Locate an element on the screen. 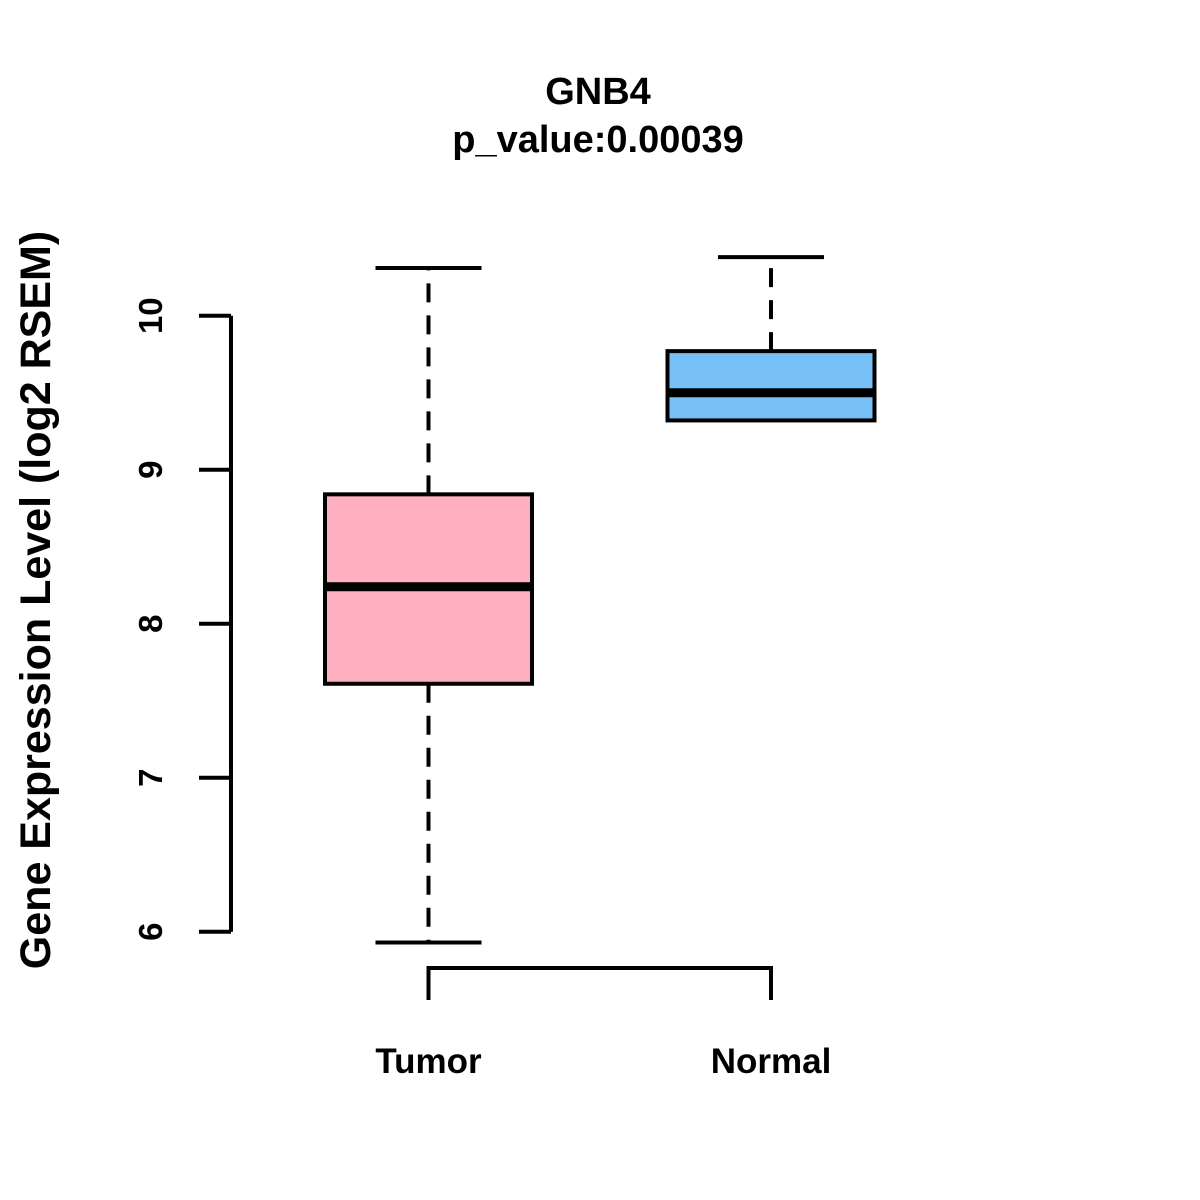 Image resolution: width=1200 pixels, height=1200 pixels. category-label-tumor: Tumor is located at coordinates (428, 1061).